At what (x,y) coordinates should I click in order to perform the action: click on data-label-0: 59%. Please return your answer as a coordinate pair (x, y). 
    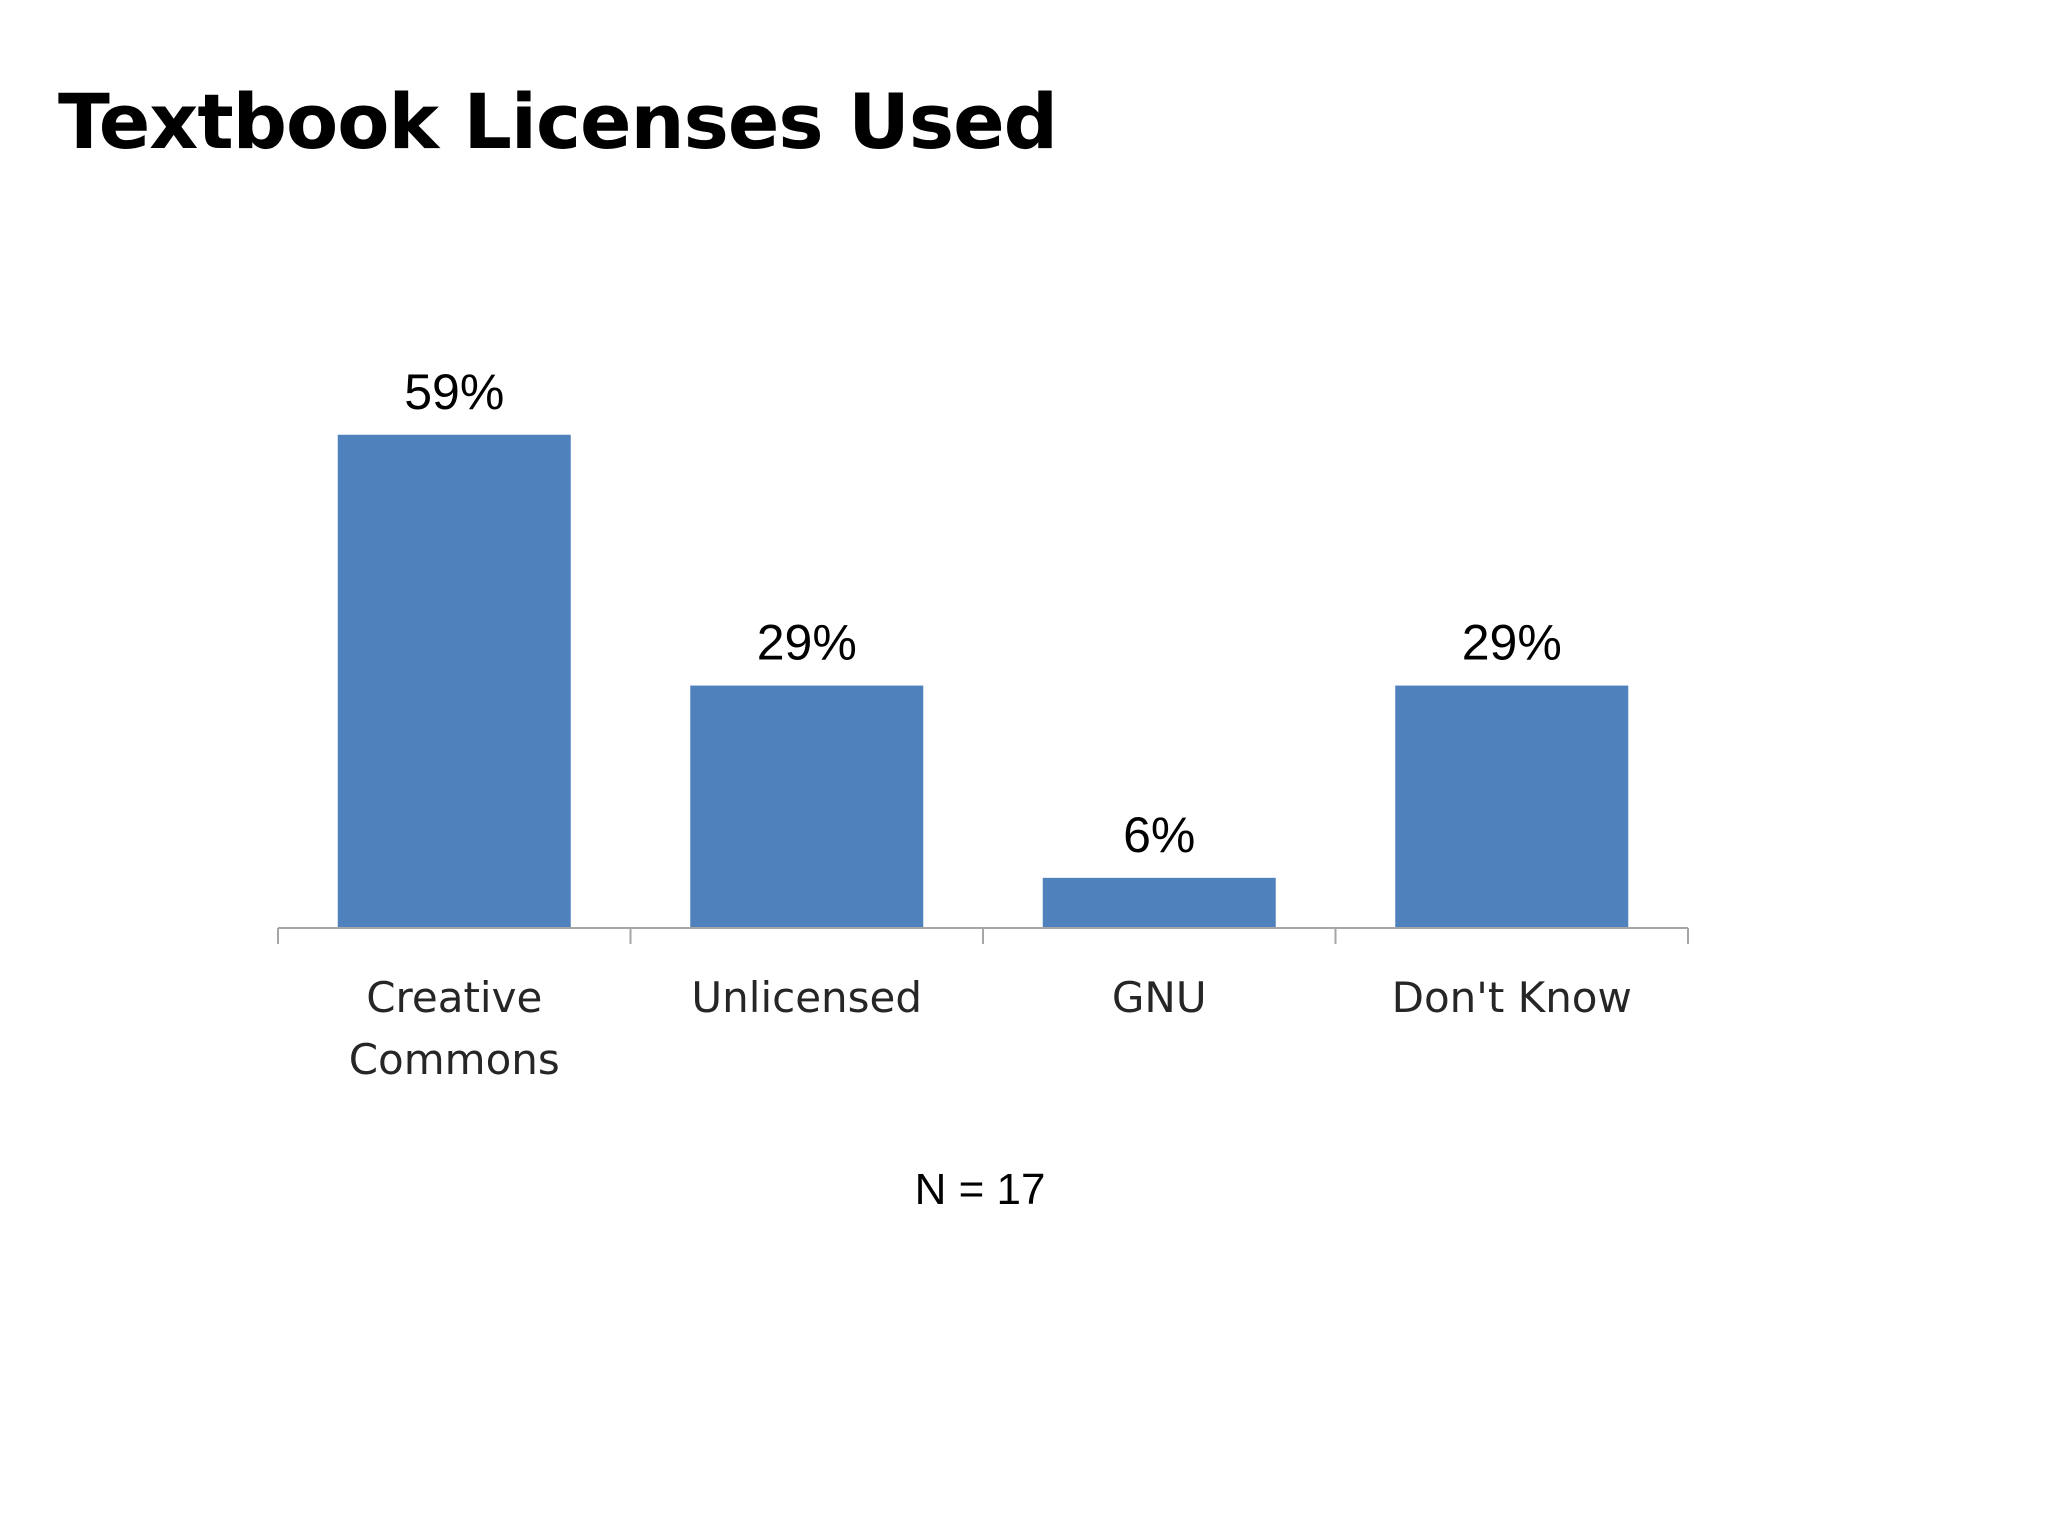
    Looking at the image, I should click on (454, 392).